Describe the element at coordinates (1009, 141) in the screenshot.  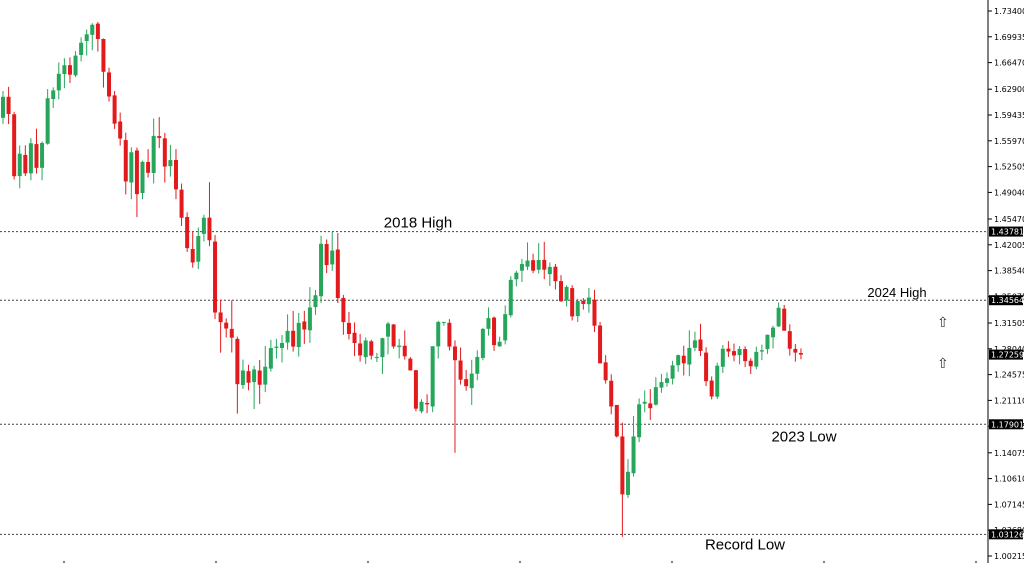
I see `price-tick-label: 1.55970` at that location.